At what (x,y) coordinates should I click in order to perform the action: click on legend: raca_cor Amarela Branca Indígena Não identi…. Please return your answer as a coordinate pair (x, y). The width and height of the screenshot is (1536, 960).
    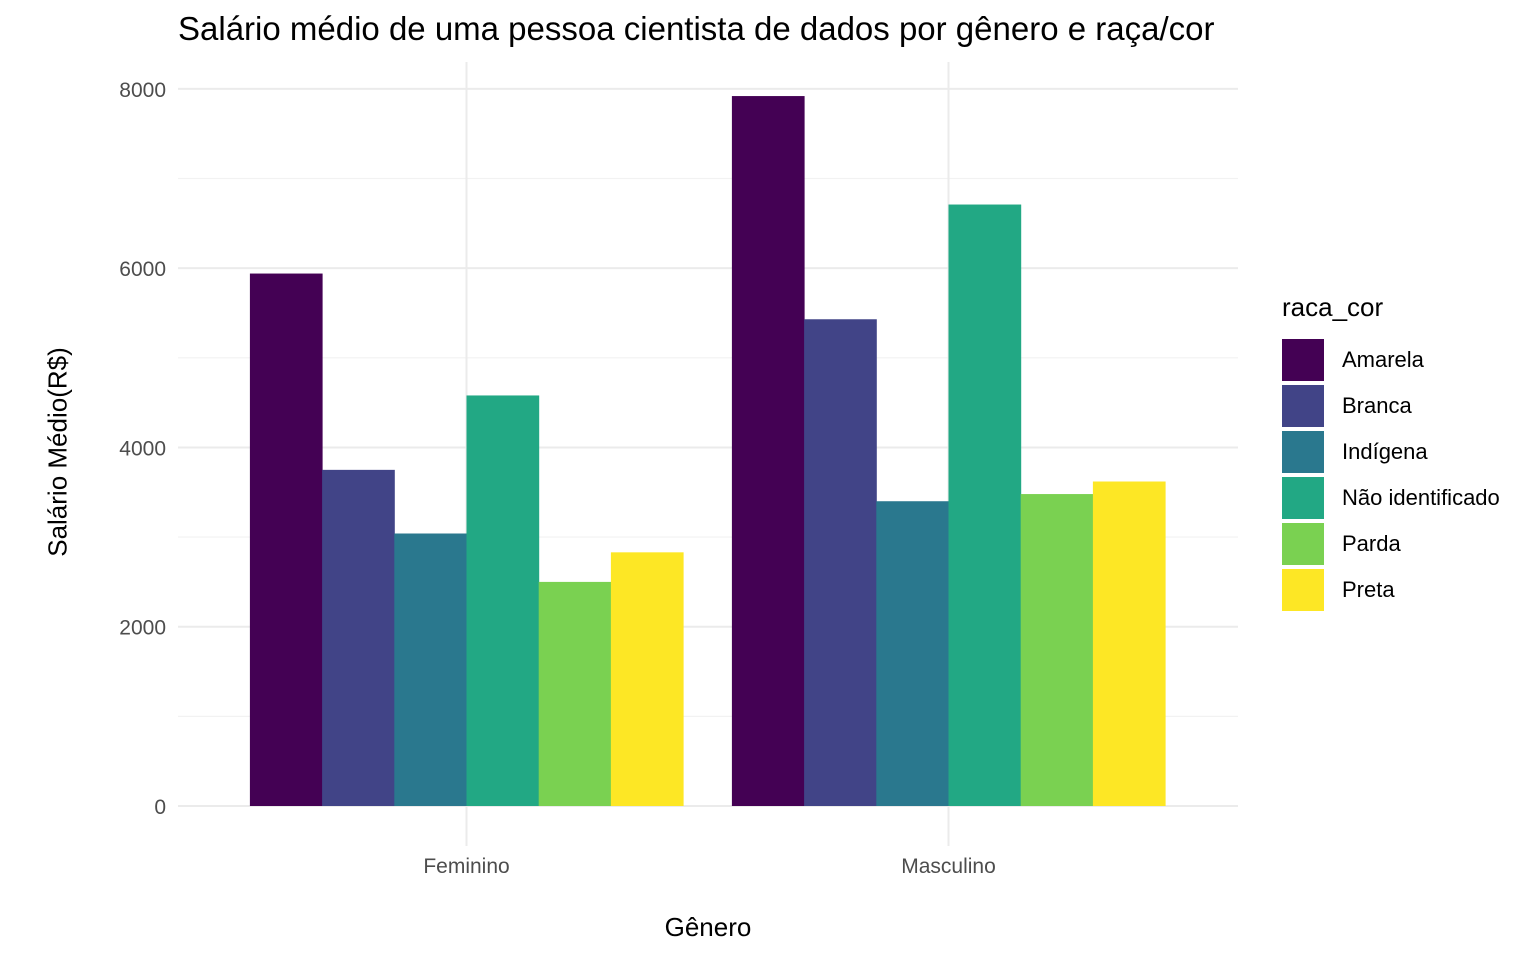
    Looking at the image, I should click on (1391, 452).